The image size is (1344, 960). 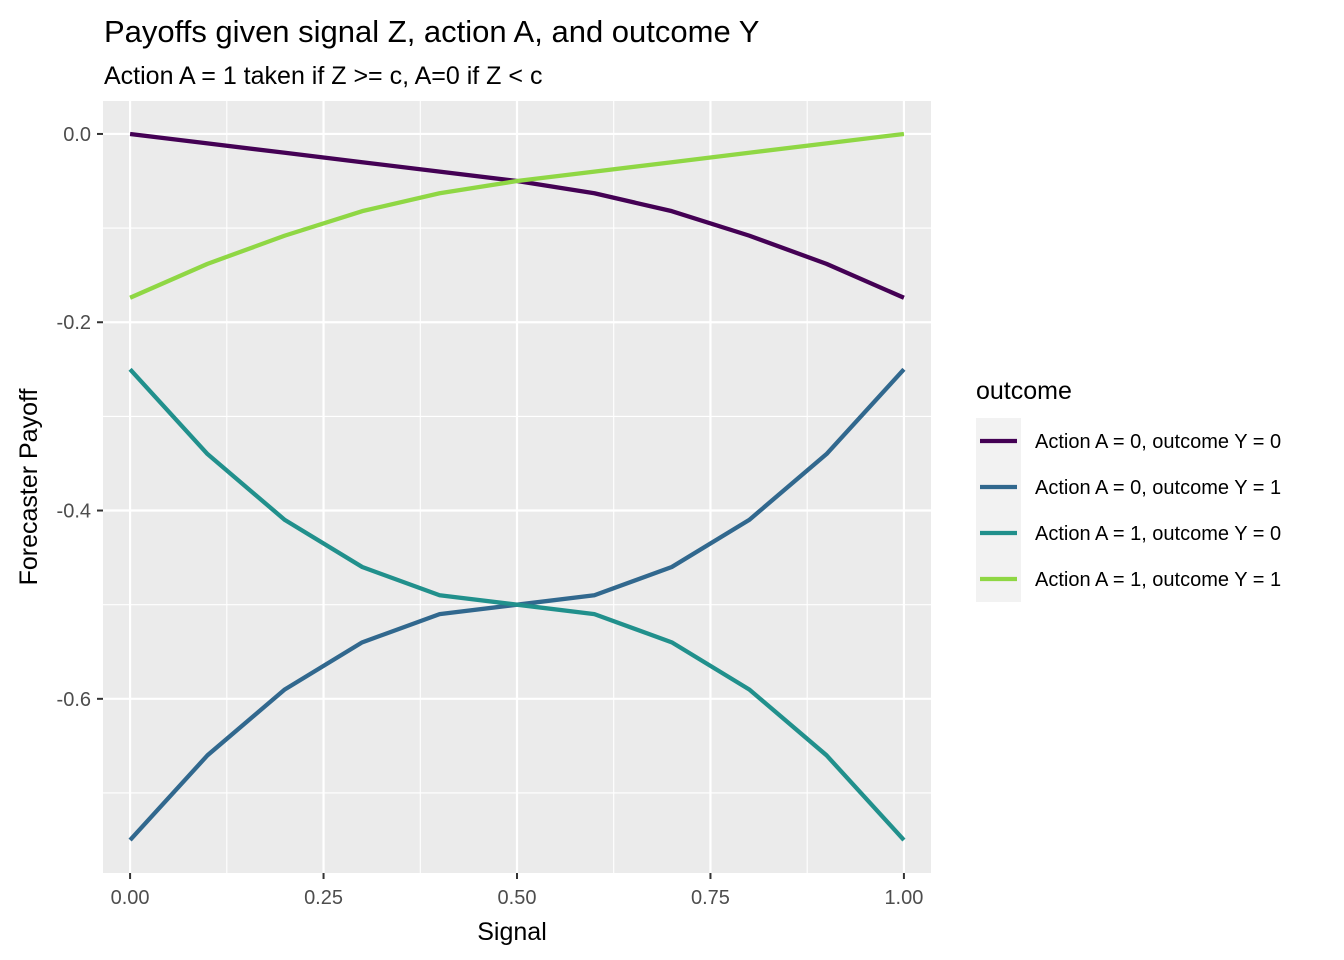 I want to click on legend-label: Action A = 0, outcome Y = 1, so click(x=1158, y=488).